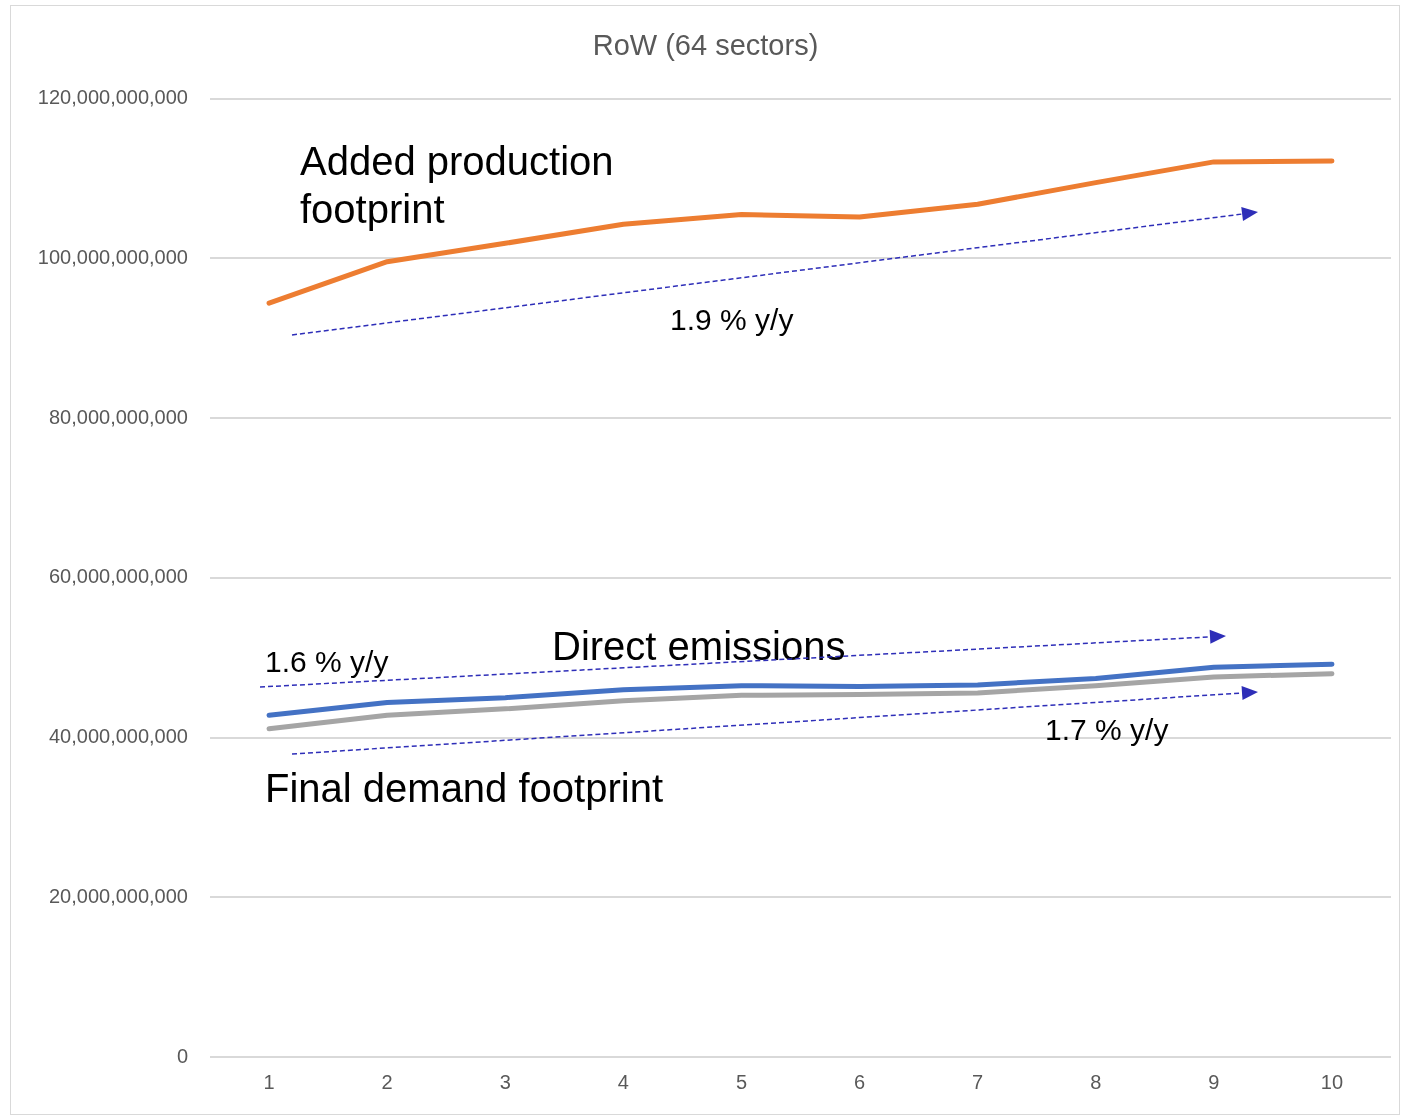 This screenshot has height=1117, width=1403. Describe the element at coordinates (732, 319) in the screenshot. I see `annotation: 1.9 % y/y` at that location.